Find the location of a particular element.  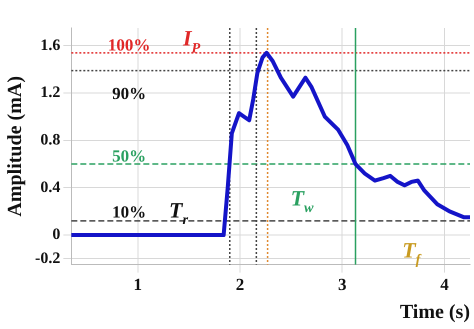

y-tick-label: 0.4 is located at coordinates (50, 187).